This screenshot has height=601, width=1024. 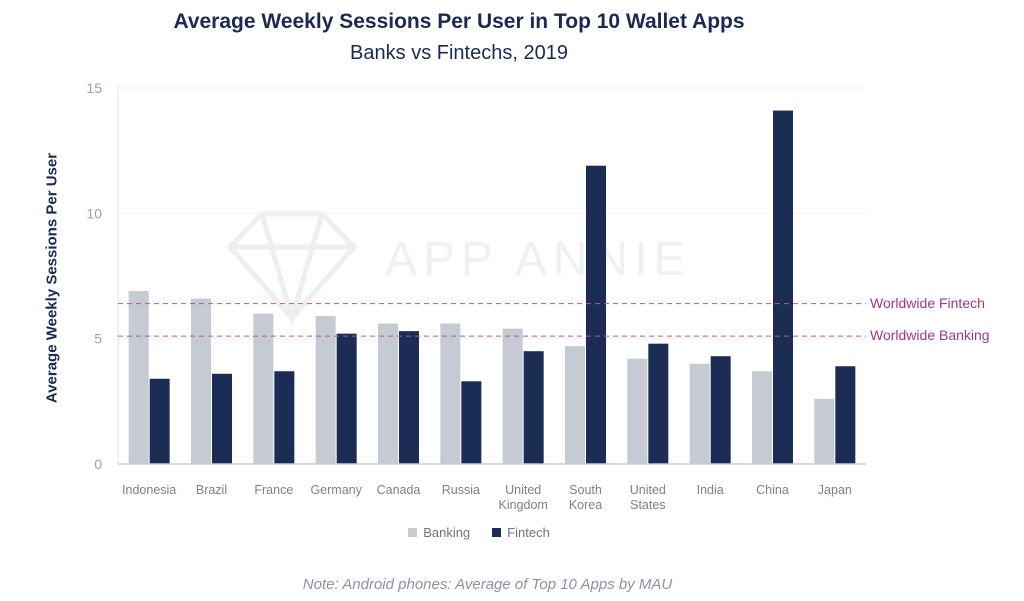 What do you see at coordinates (835, 490) in the screenshot?
I see `x-tick-label: Japan` at bounding box center [835, 490].